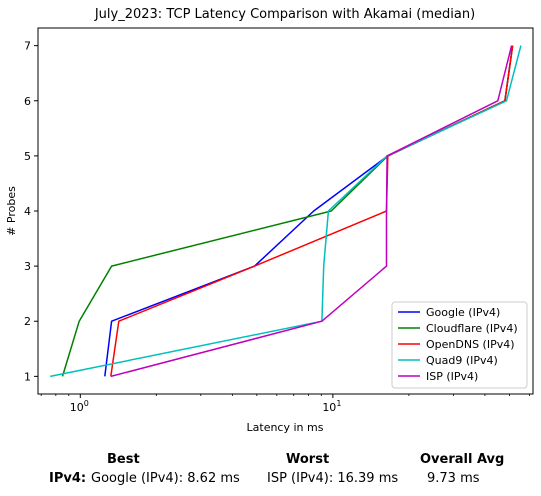 The width and height of the screenshot is (541, 496). What do you see at coordinates (27, 156) in the screenshot?
I see `y-tick-label-5: 5` at bounding box center [27, 156].